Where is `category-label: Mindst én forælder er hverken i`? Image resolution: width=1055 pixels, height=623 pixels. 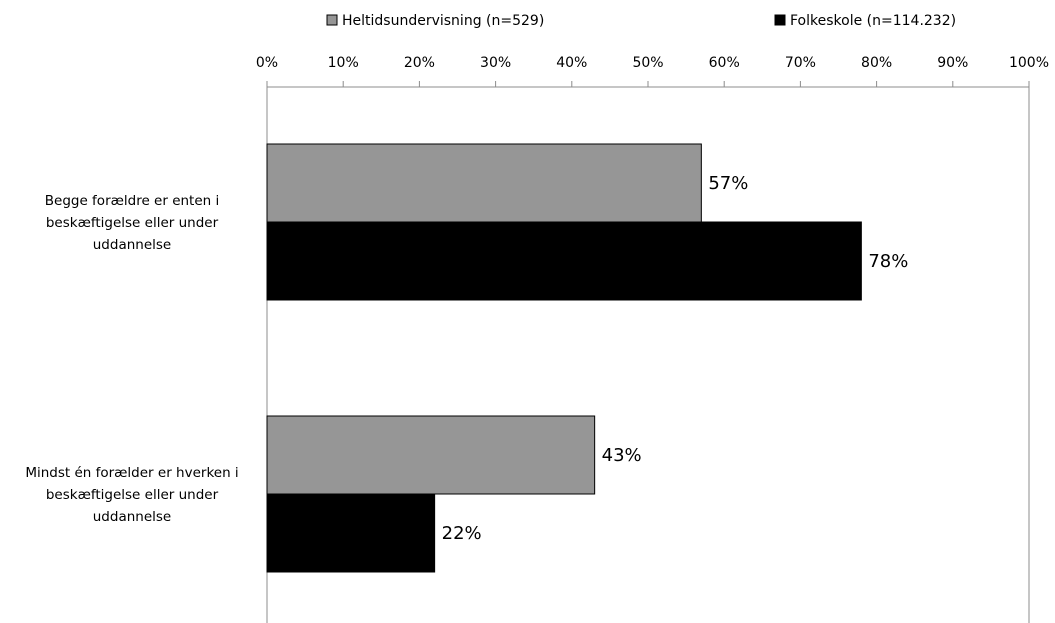 category-label: Mindst én forælder er hverken i is located at coordinates (131, 473).